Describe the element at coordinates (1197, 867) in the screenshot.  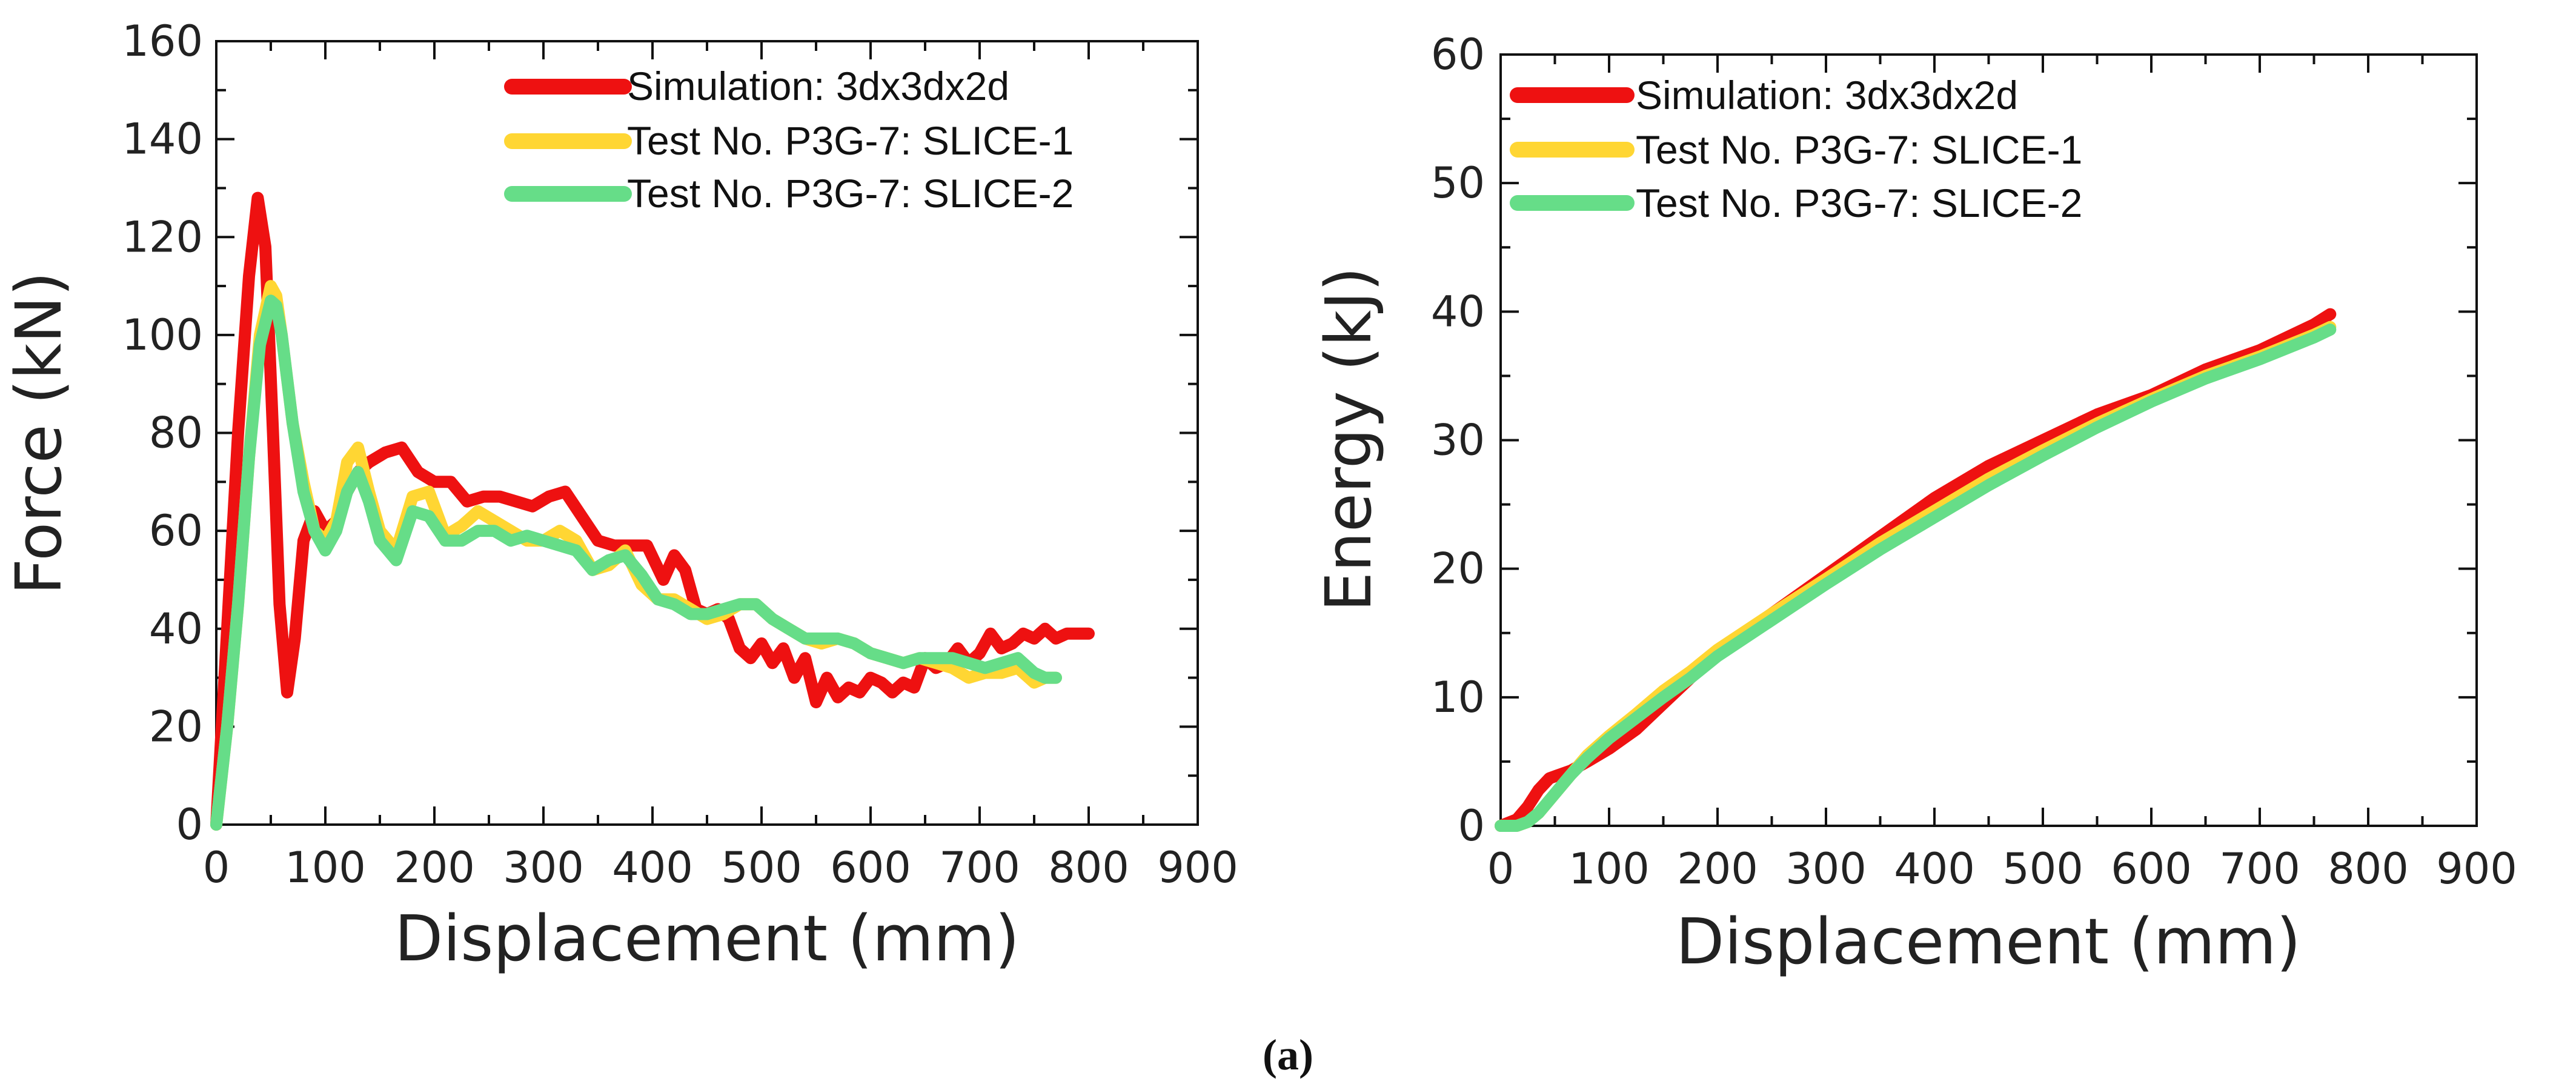
I see `force-x-tick-label: 900` at that location.